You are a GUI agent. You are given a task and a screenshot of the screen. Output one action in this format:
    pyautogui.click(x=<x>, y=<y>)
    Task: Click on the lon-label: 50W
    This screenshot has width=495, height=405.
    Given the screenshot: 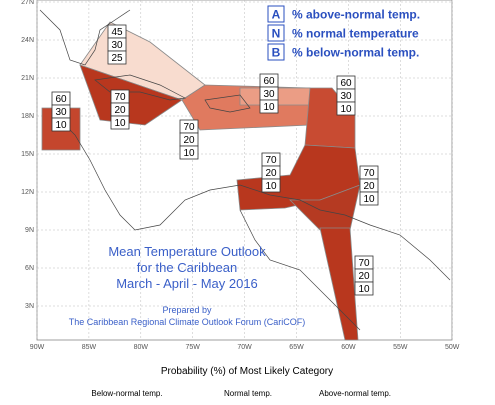 What is the action you would take?
    pyautogui.click(x=452, y=347)
    